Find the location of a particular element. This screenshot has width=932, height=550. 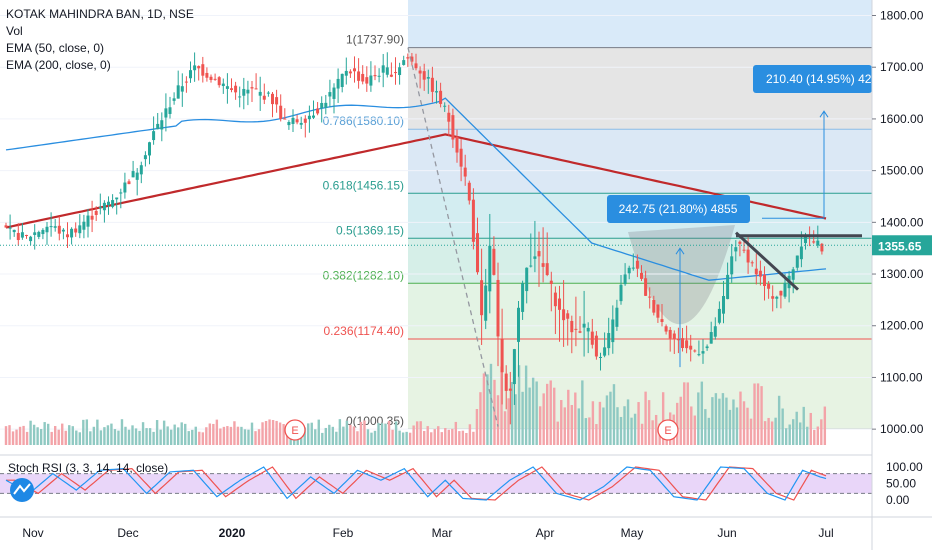

indicator-ema-50: EMA (50, close, 0) is located at coordinates (55, 48).